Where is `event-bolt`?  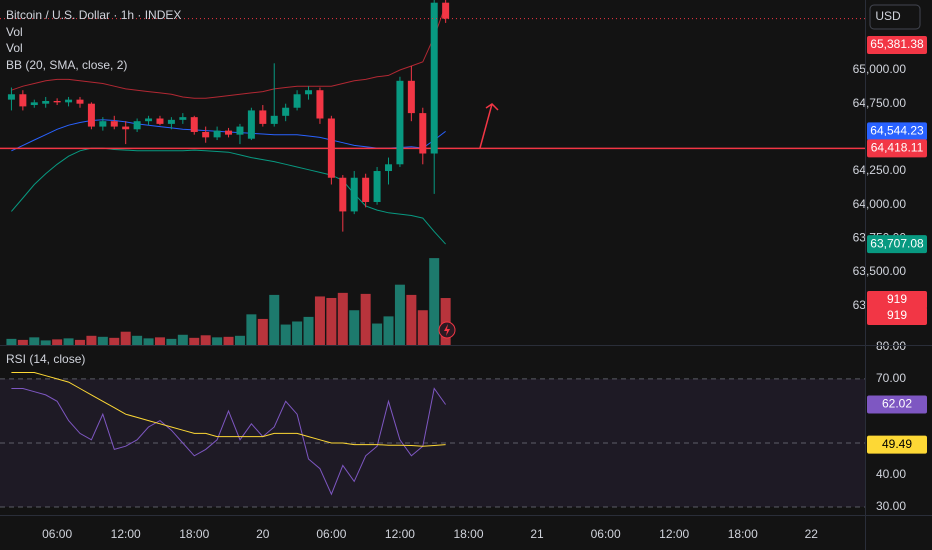
event-bolt is located at coordinates (447, 330).